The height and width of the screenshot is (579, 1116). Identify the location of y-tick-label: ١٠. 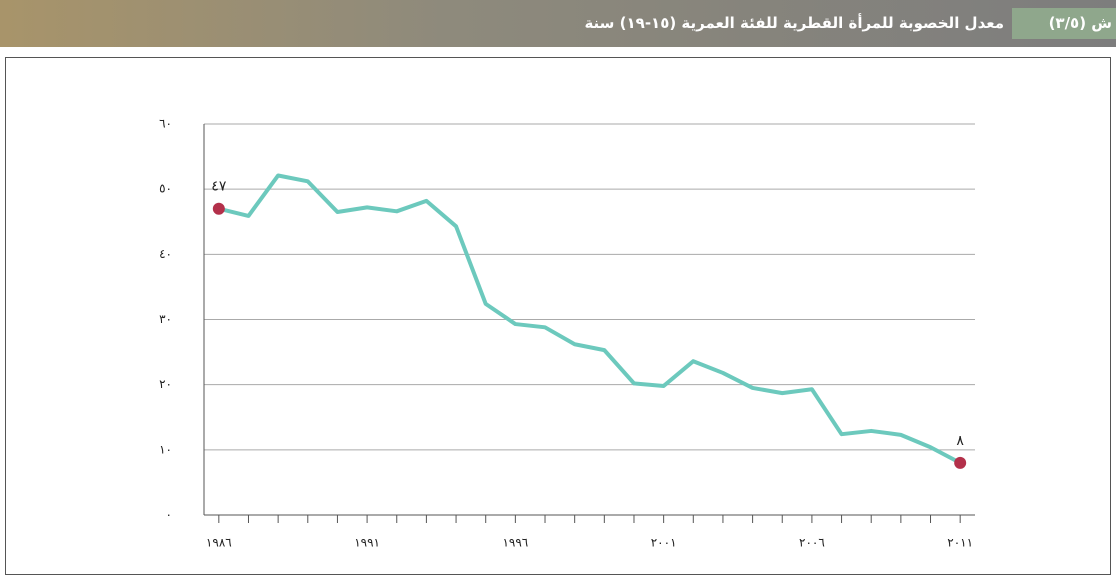
(165, 449).